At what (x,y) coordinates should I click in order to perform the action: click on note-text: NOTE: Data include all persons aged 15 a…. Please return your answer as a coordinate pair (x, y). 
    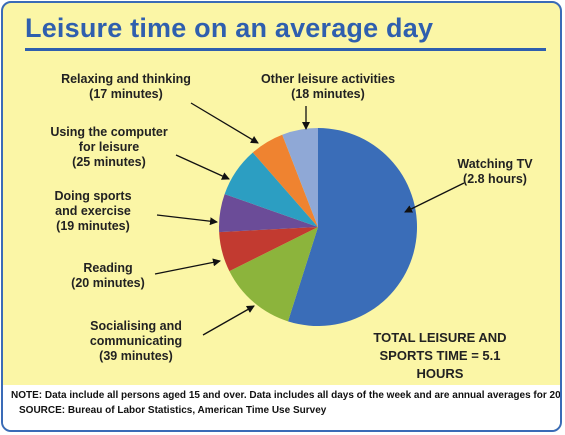
    Looking at the image, I should click on (286, 395).